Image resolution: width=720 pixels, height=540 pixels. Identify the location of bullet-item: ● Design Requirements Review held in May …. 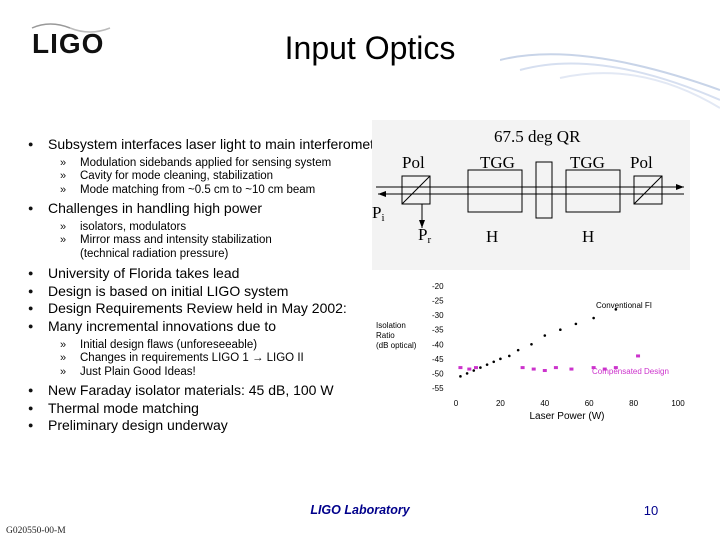
(208, 309).